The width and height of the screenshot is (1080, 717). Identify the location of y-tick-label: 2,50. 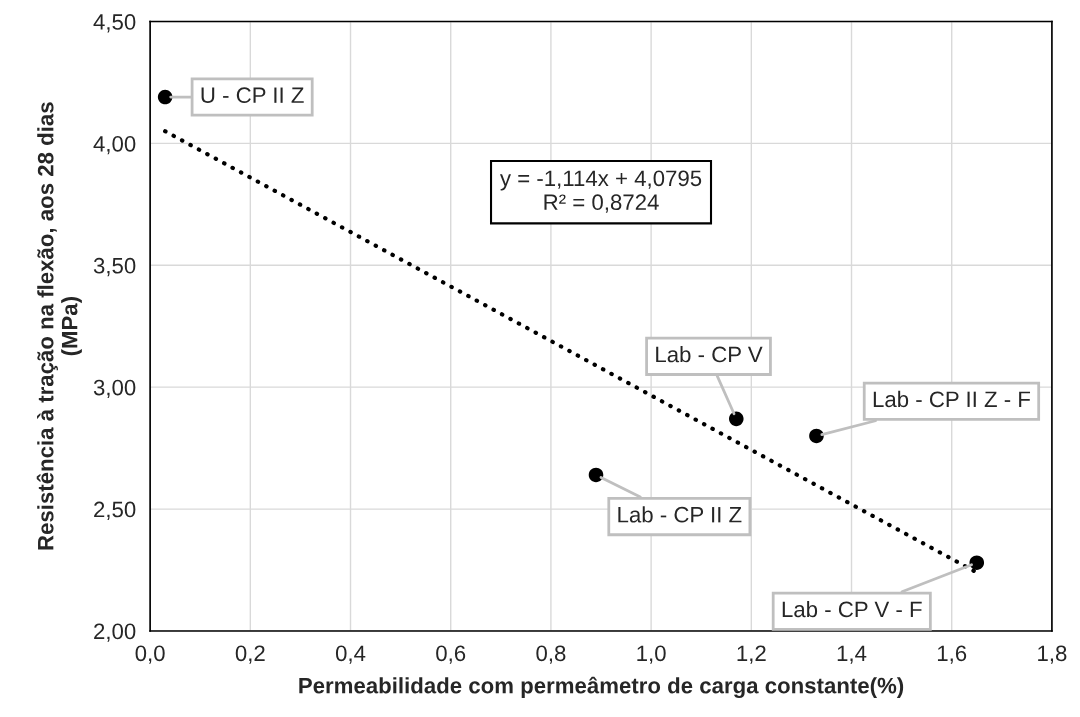
(115, 510).